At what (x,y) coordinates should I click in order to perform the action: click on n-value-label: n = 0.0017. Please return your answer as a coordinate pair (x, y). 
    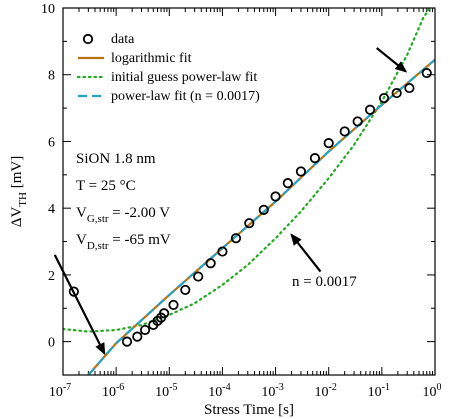
    Looking at the image, I should click on (324, 282).